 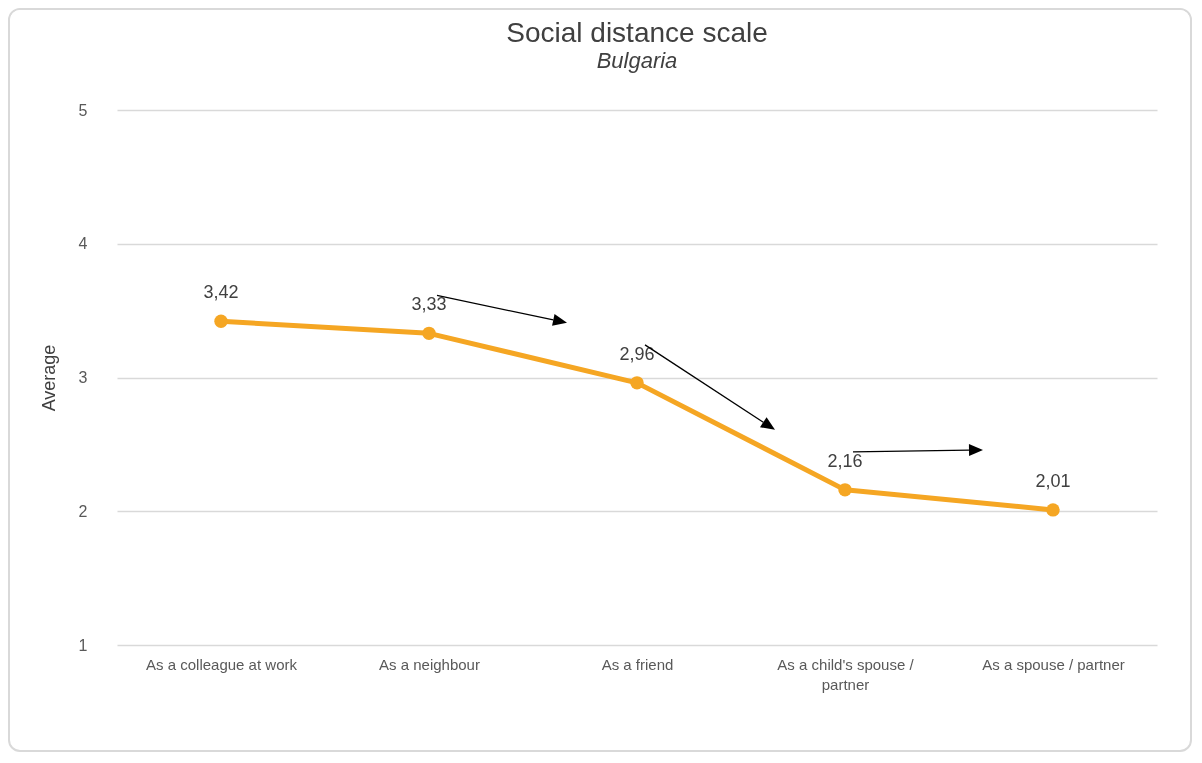 I want to click on data-label: 2,96, so click(x=637, y=353).